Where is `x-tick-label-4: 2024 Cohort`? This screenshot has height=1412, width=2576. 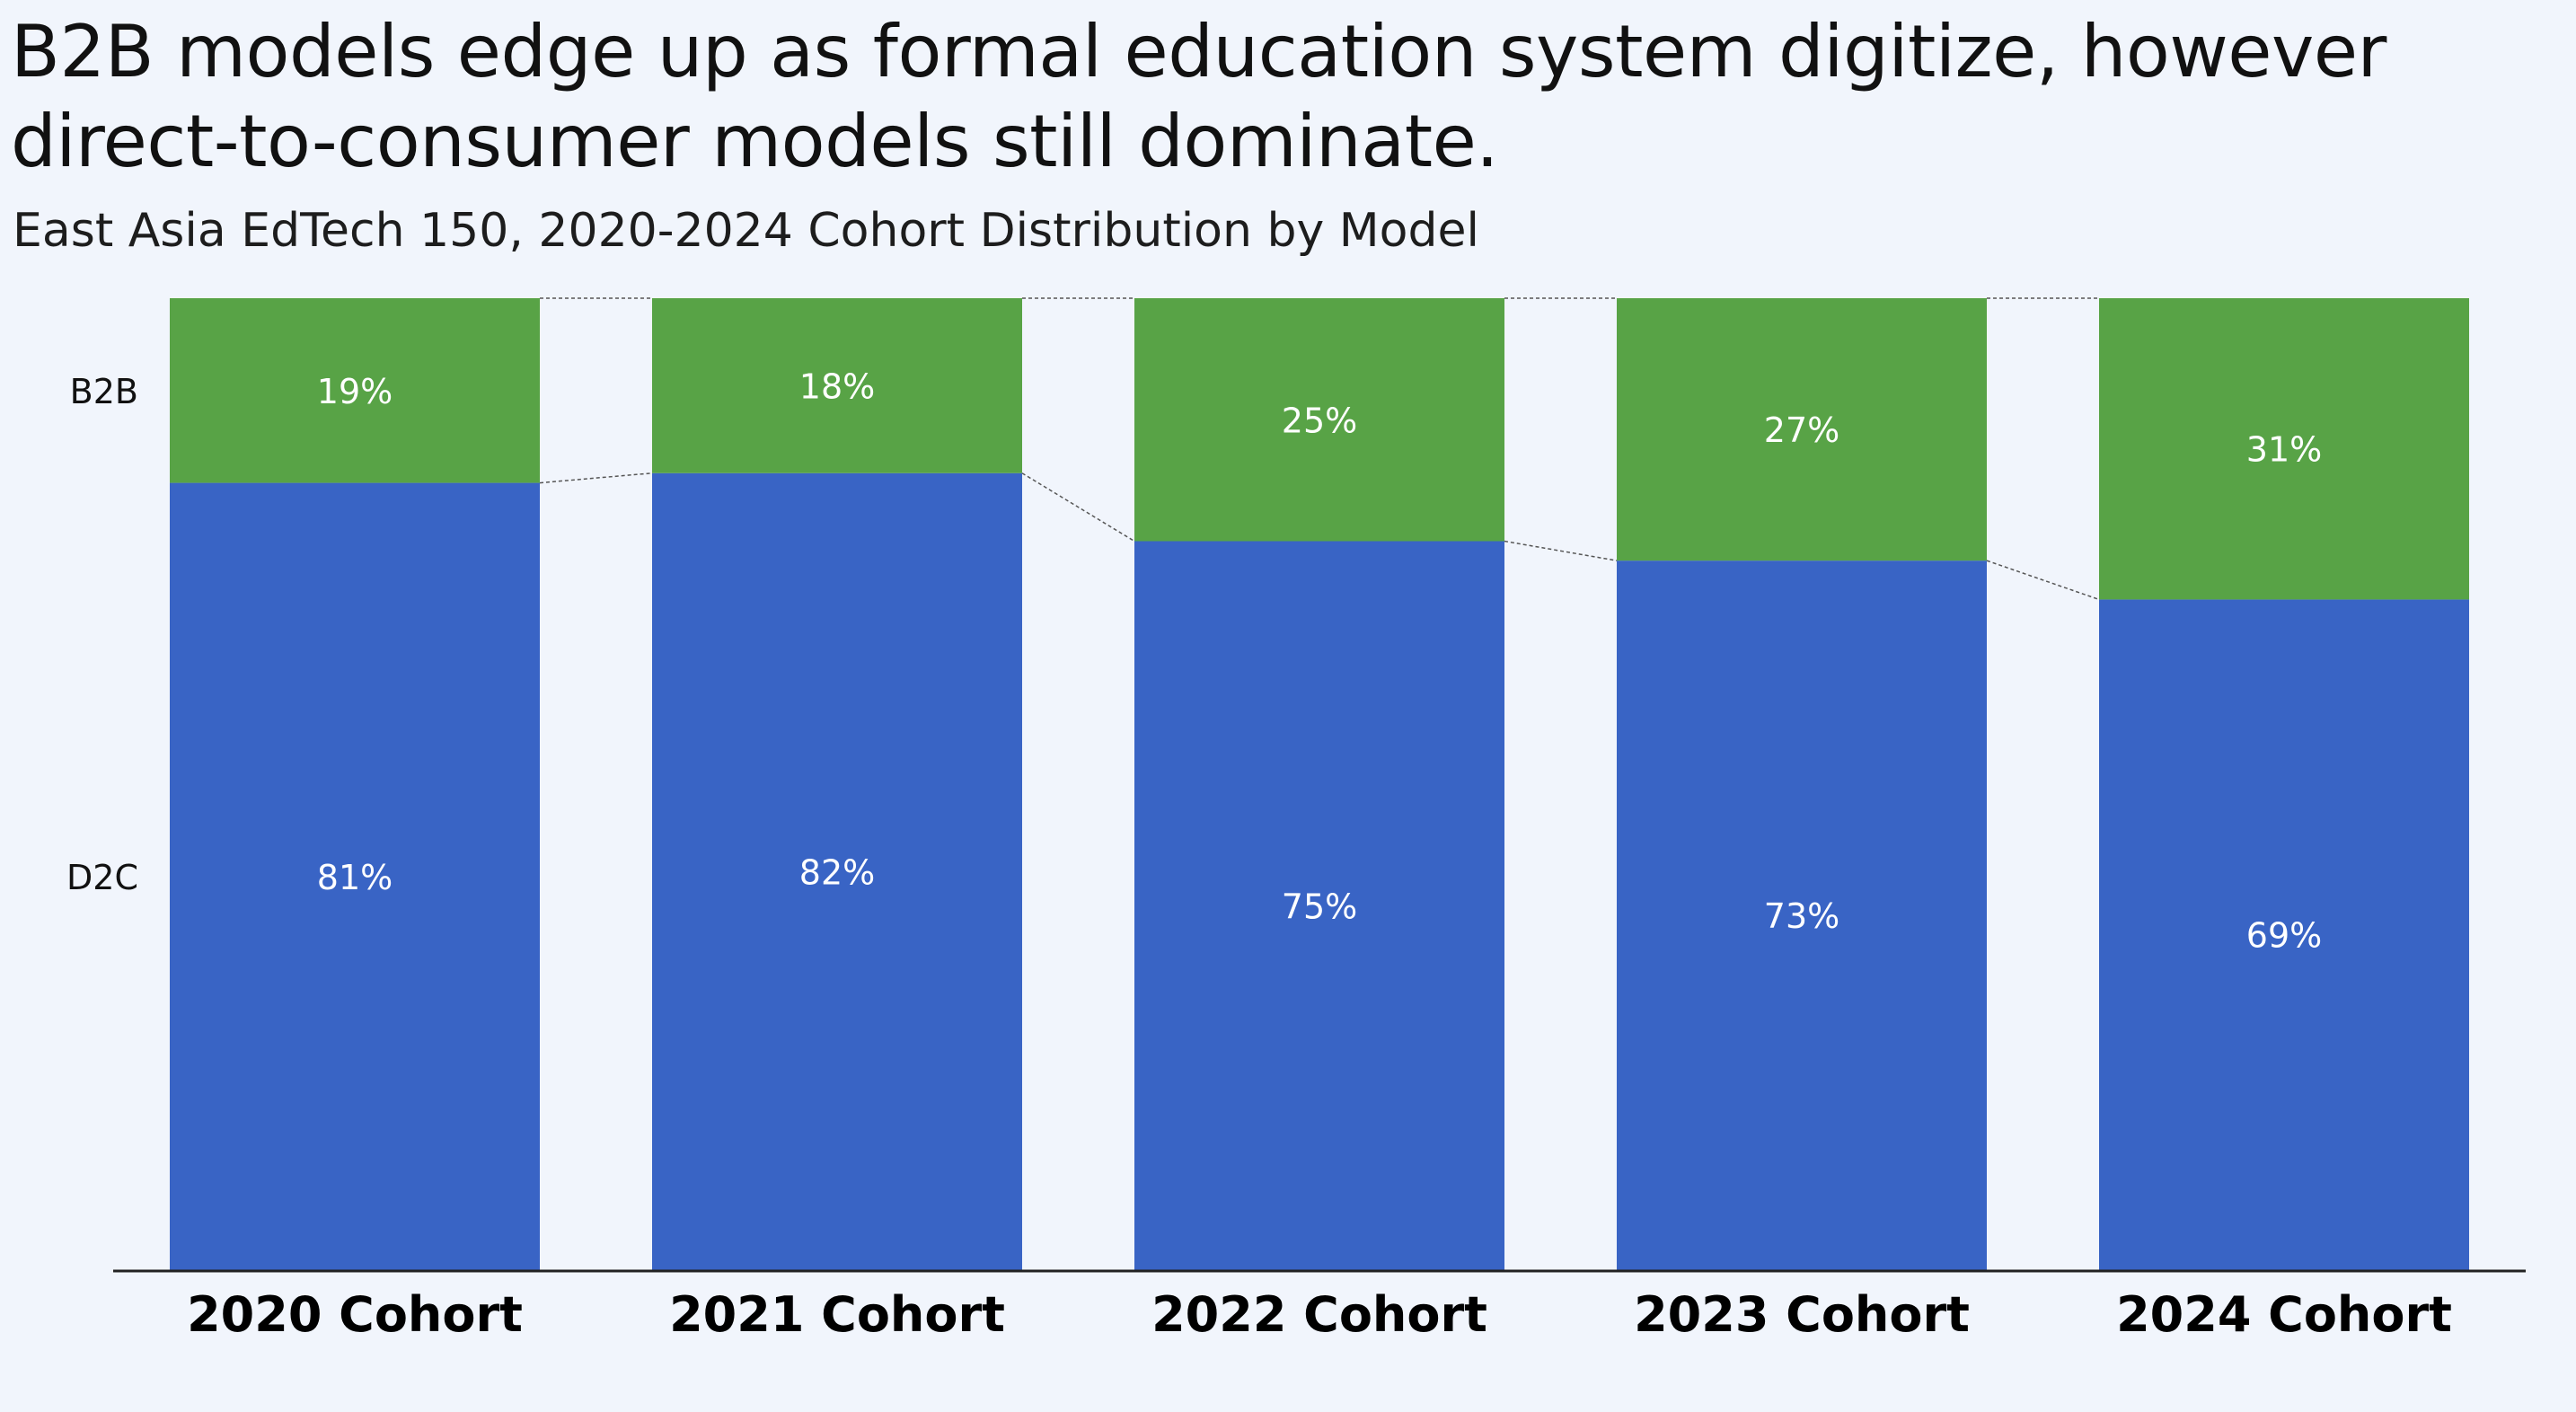
x-tick-label-4: 2024 Cohort is located at coordinates (2284, 1314).